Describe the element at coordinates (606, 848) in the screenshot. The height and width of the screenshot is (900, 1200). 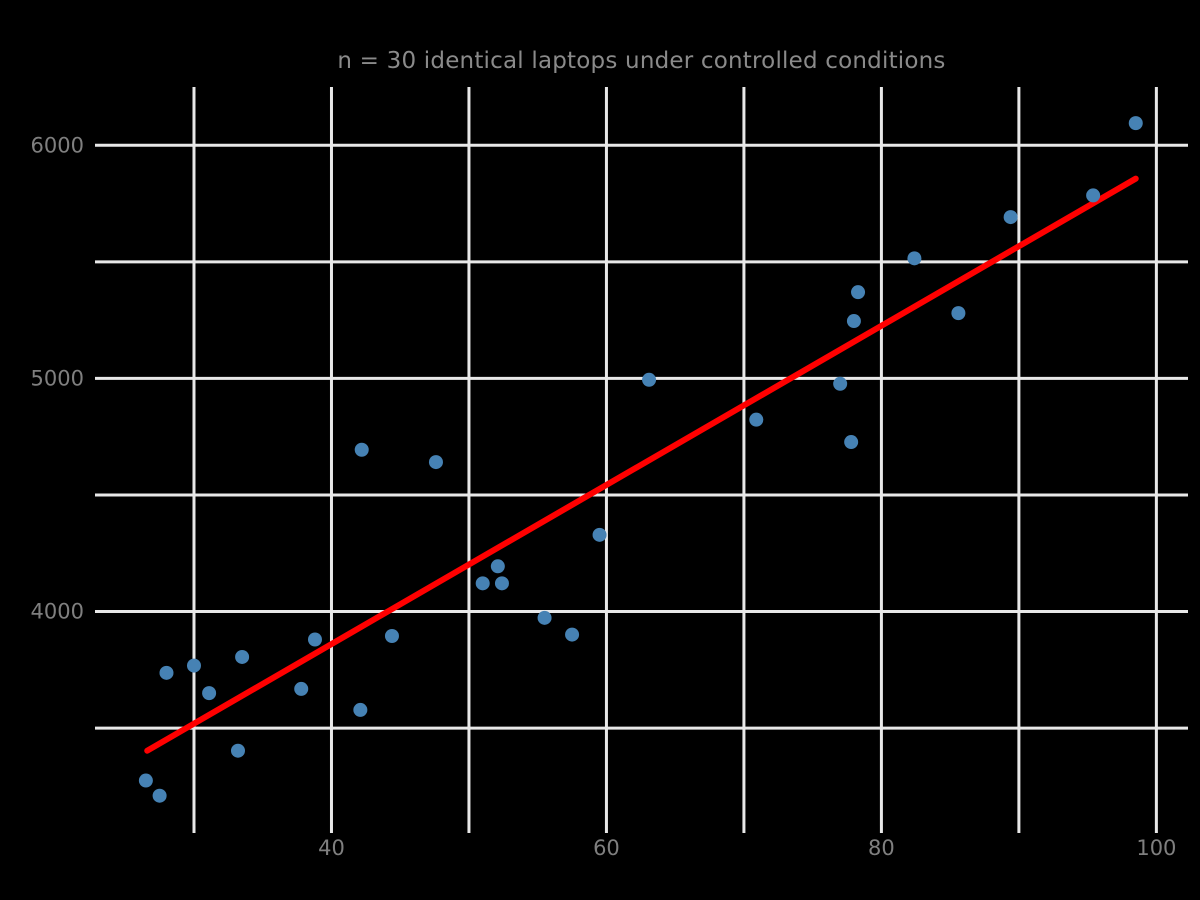
I see `x-axis-tick-label: 60` at that location.